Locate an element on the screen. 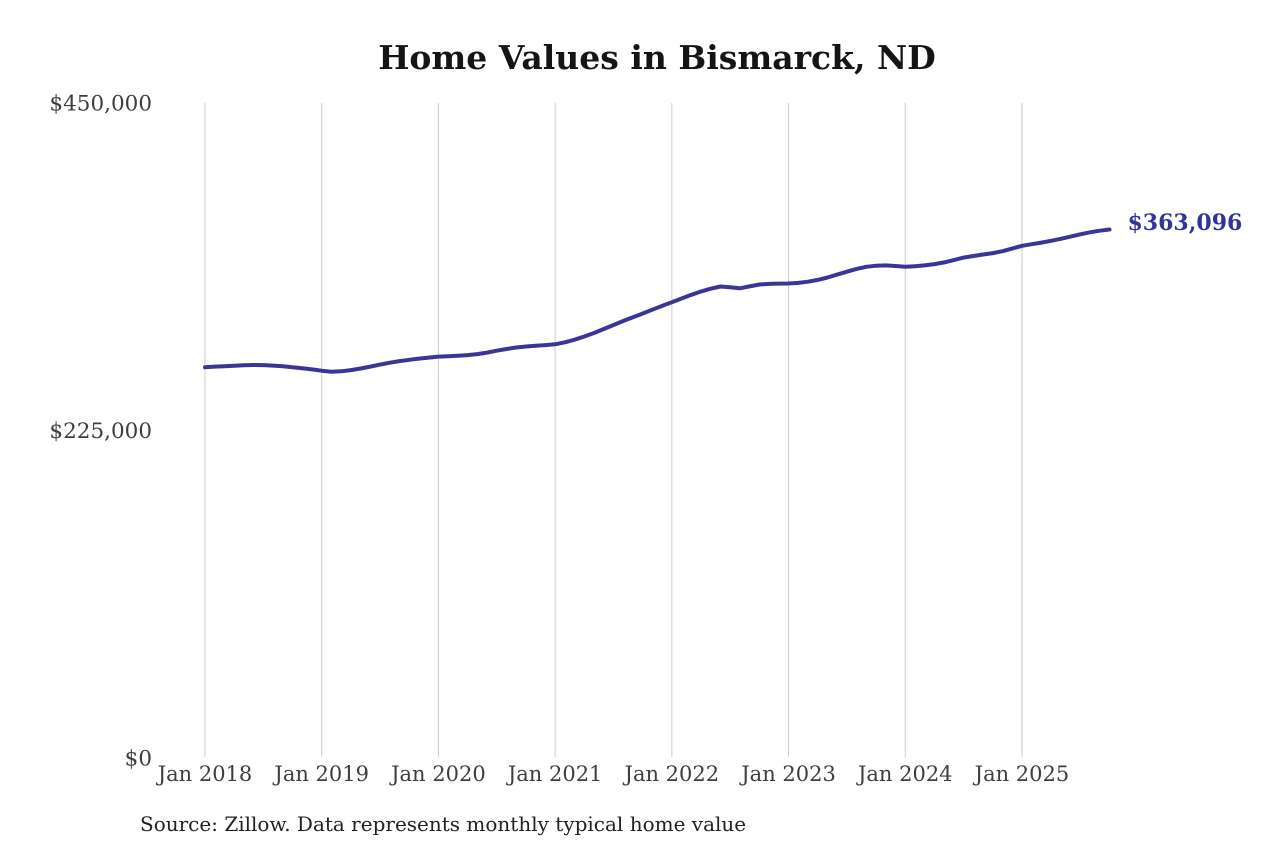 This screenshot has height=853, width=1280. x-tick-label: Jan 2021 is located at coordinates (554, 774).